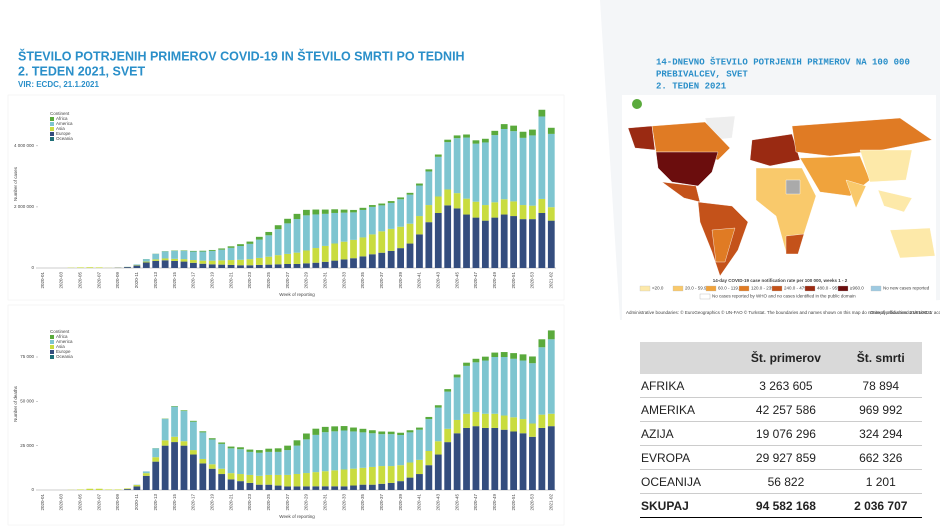 This screenshot has height=529, width=940. I want to click on y-axis-label: Number of cases, so click(15, 183).